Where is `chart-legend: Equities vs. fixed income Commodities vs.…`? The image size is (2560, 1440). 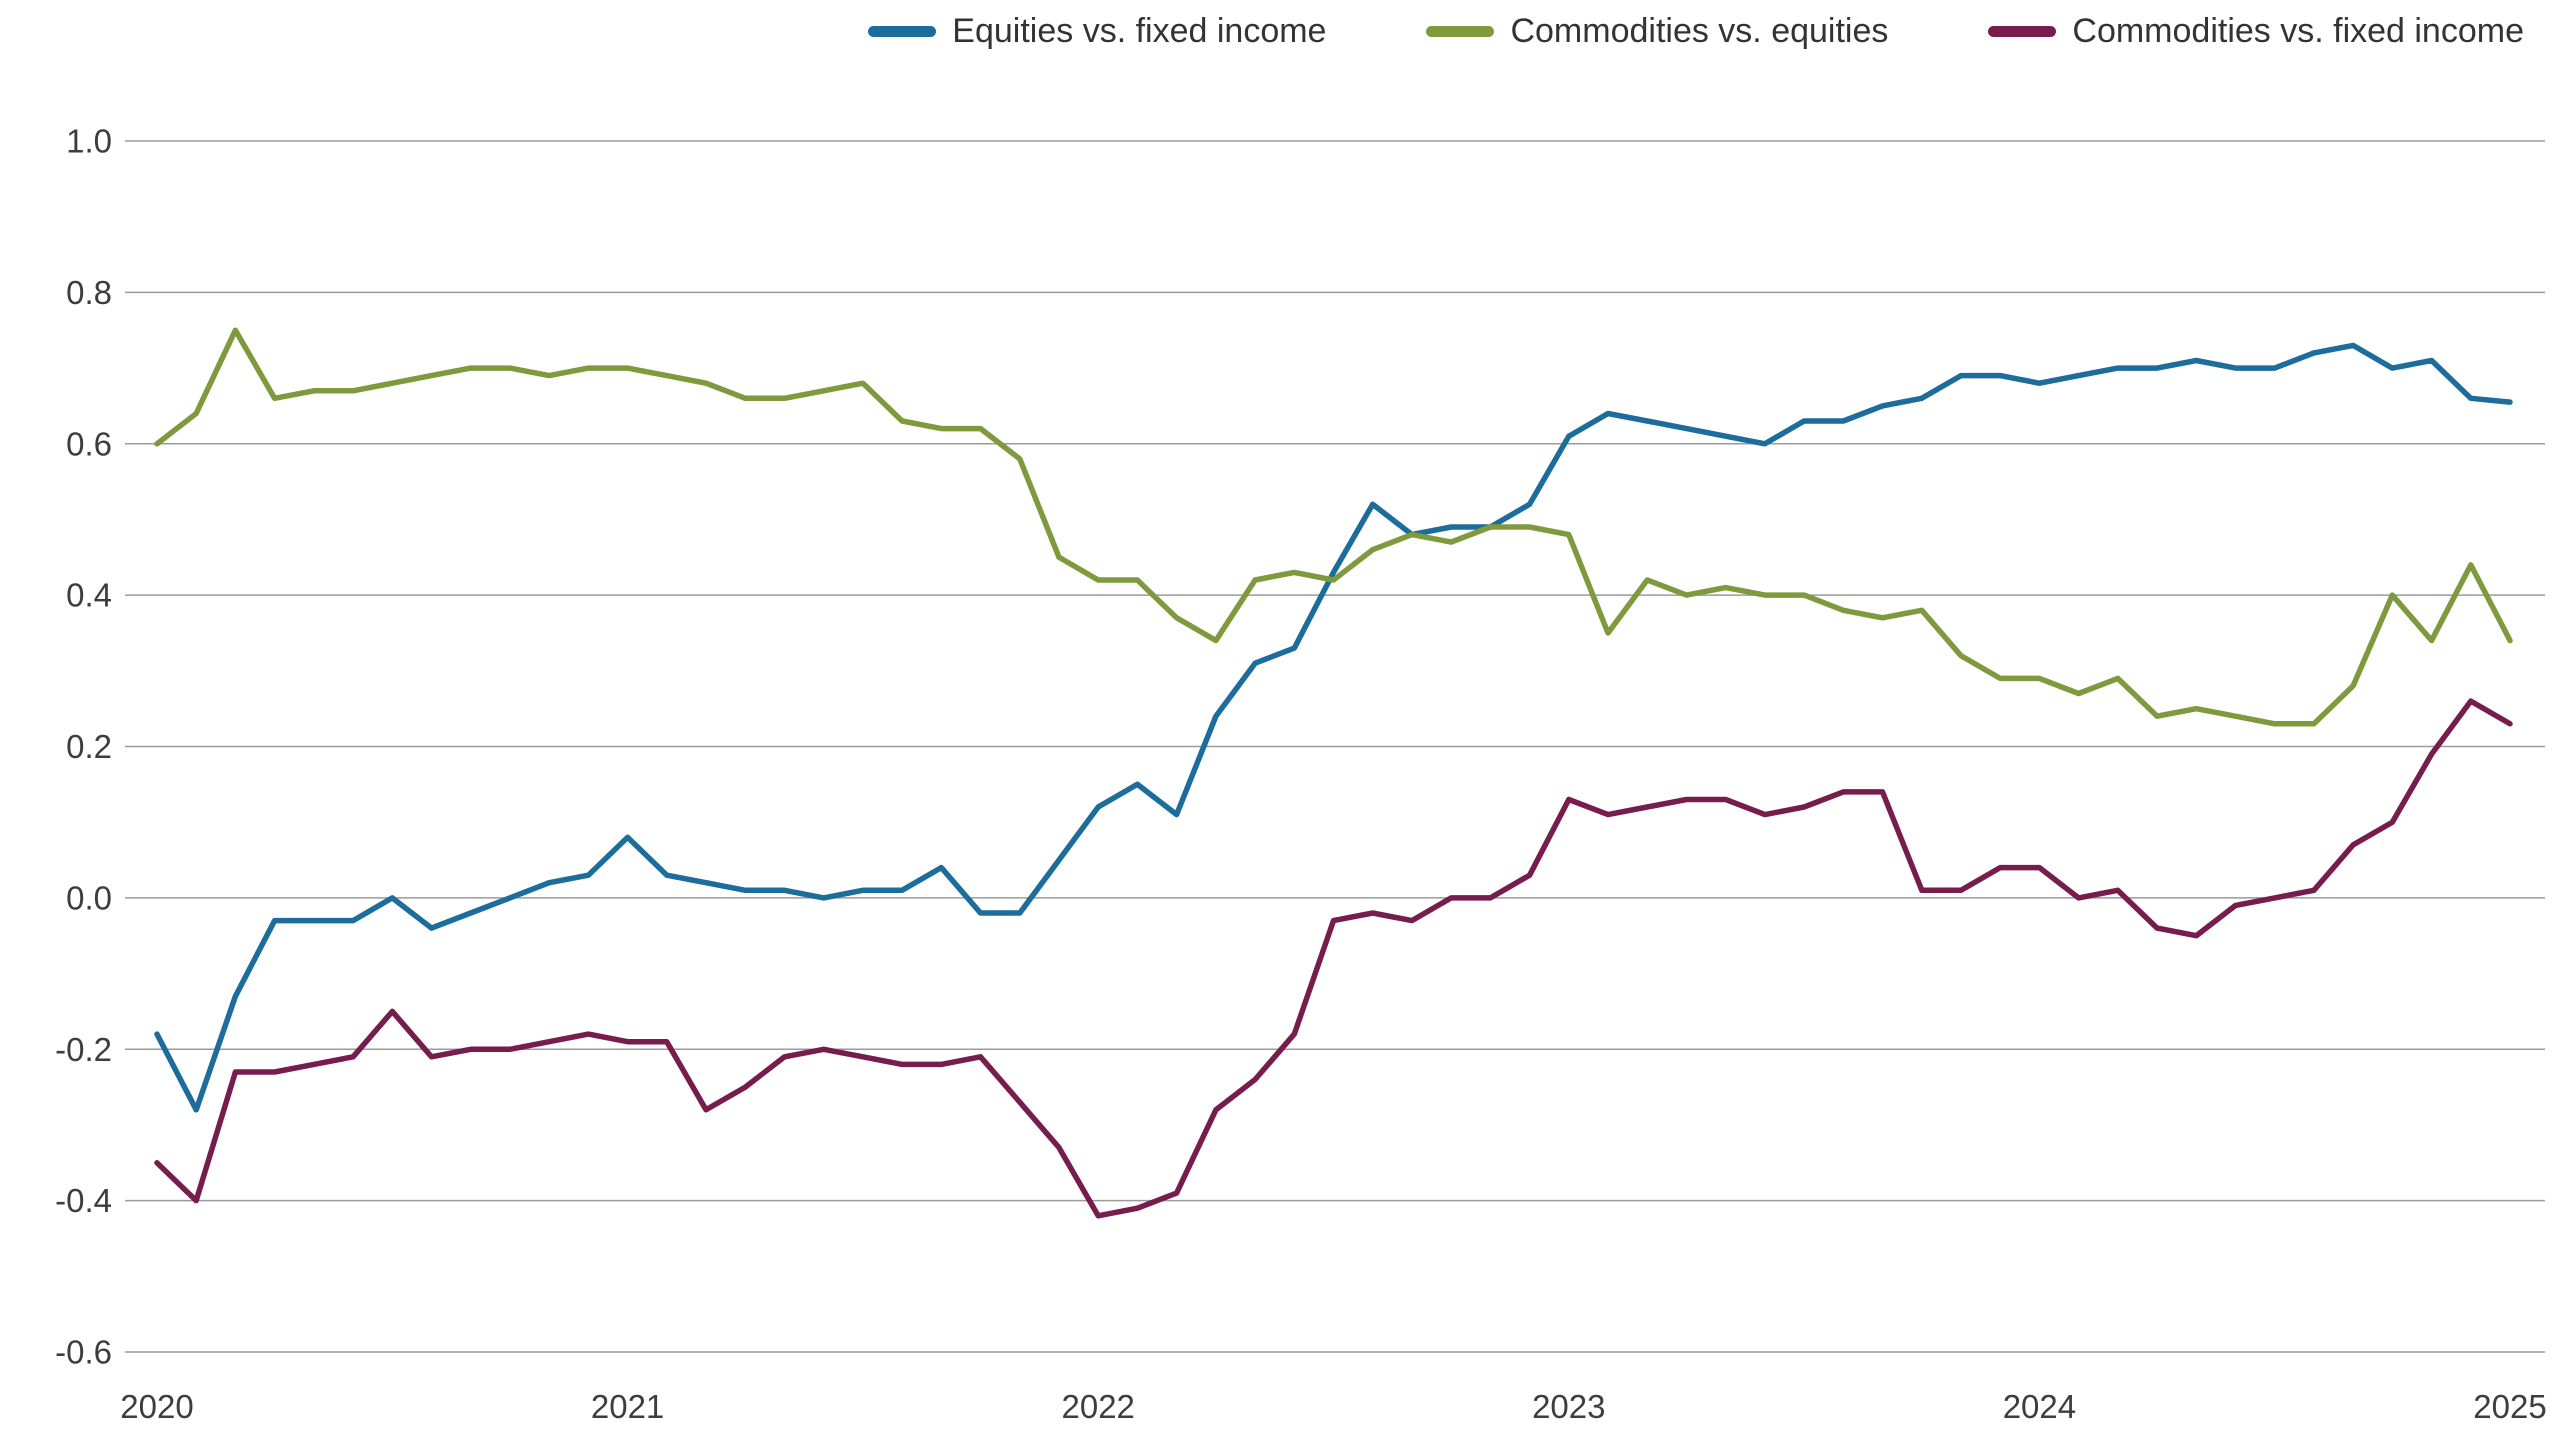
chart-legend: Equities vs. fixed income Commodities vs.… is located at coordinates (1262, 31).